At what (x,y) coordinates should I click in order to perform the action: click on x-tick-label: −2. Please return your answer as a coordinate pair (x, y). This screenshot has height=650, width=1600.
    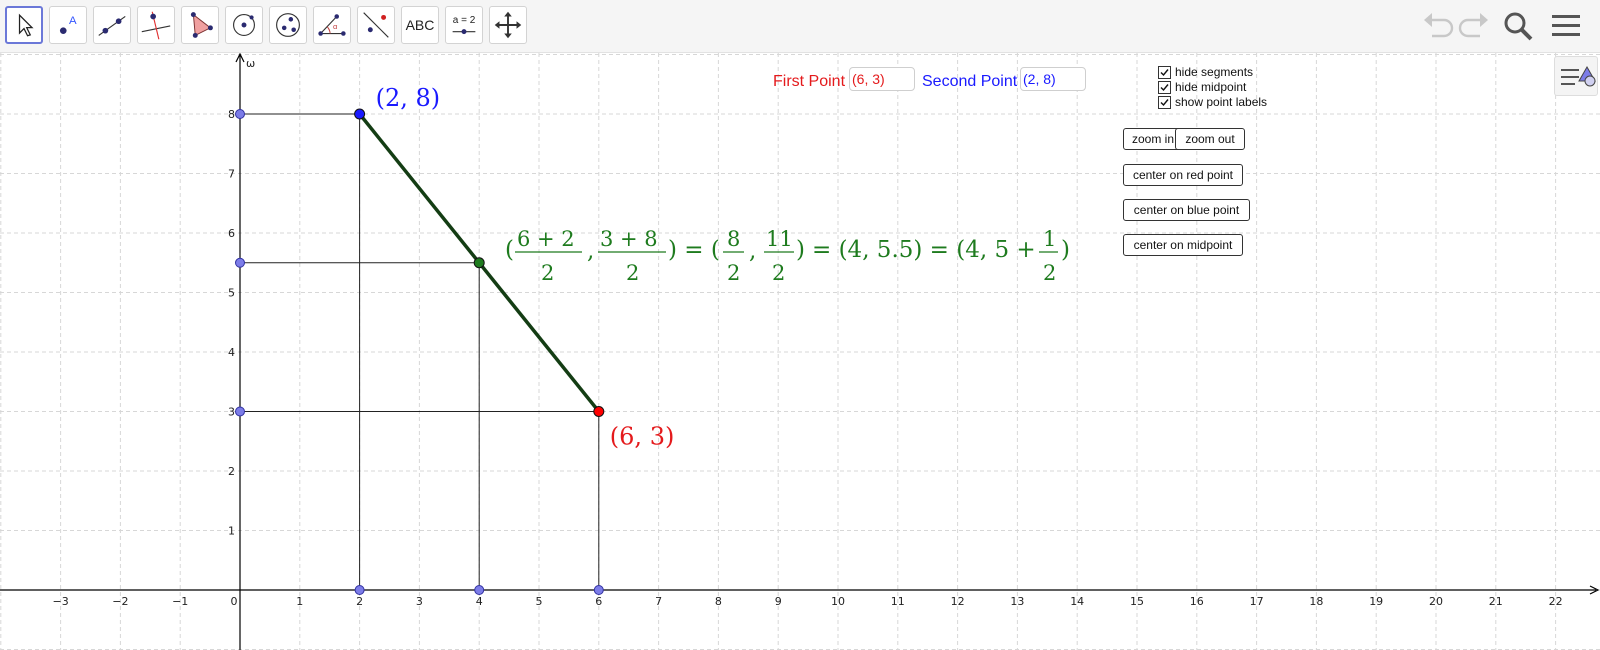
    Looking at the image, I should click on (120, 601).